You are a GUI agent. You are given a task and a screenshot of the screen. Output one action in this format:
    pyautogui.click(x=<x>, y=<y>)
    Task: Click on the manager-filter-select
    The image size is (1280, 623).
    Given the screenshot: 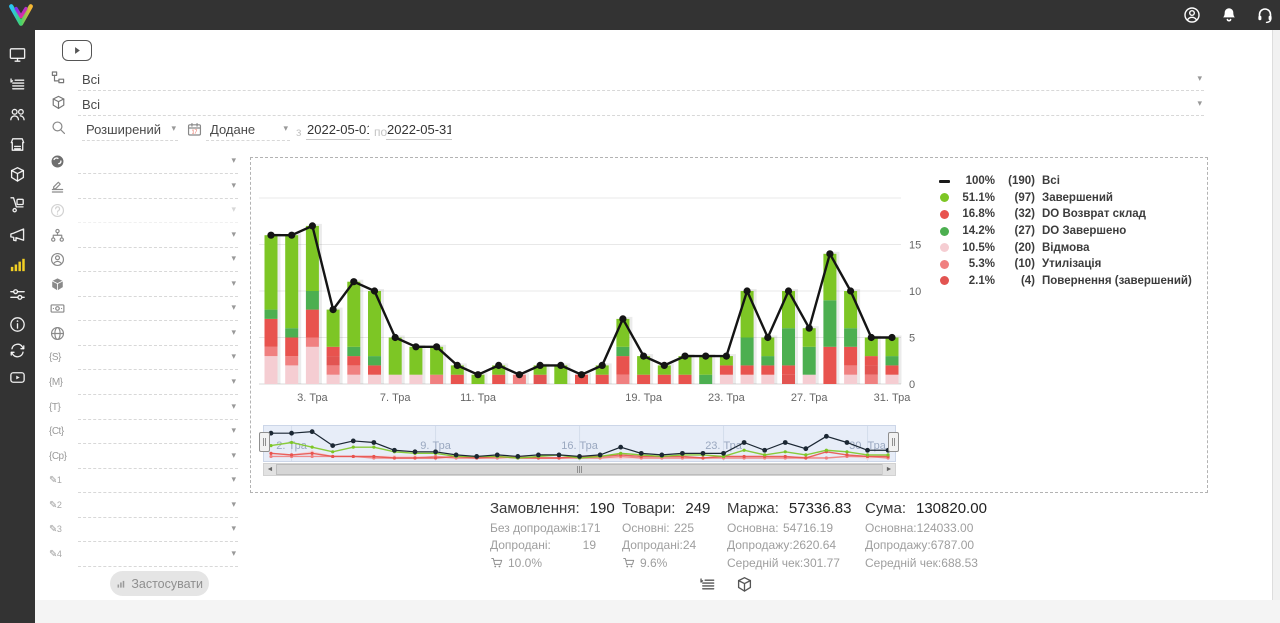 What is the action you would take?
    pyautogui.click(x=158, y=261)
    